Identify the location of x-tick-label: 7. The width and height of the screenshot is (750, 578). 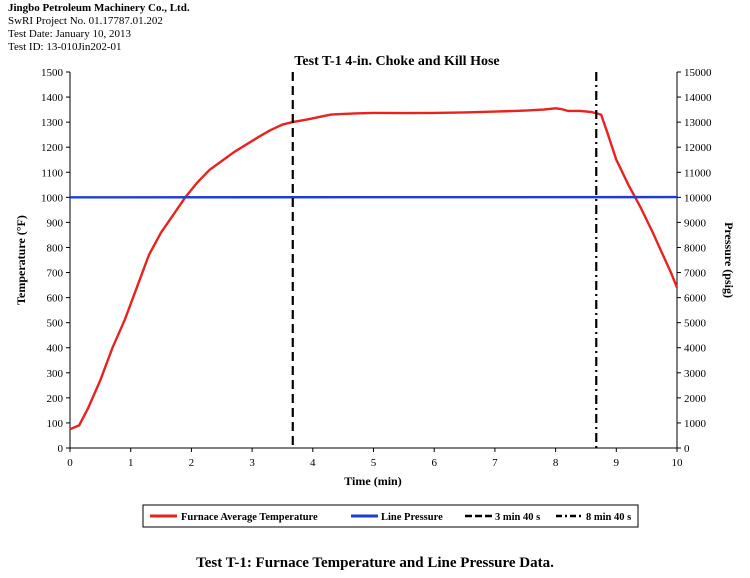
(495, 463).